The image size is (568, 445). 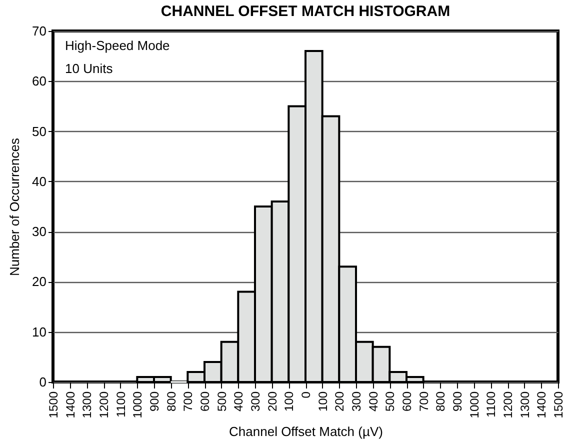 I want to click on y-tick-label: 30, so click(x=39, y=232).